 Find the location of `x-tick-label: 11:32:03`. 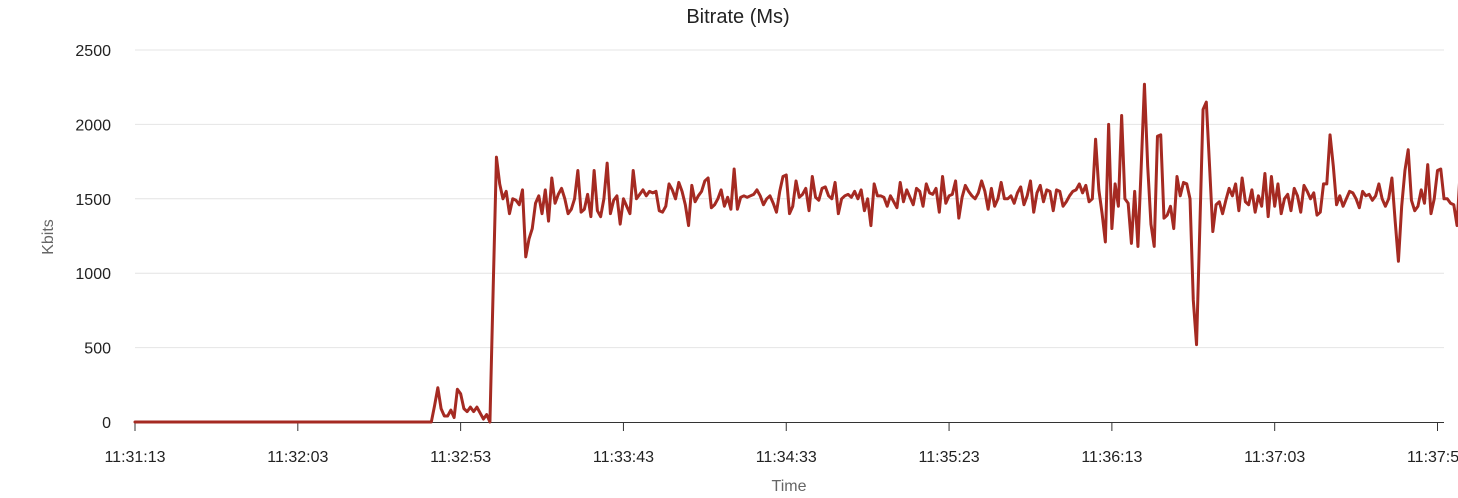

x-tick-label: 11:32:03 is located at coordinates (297, 457).